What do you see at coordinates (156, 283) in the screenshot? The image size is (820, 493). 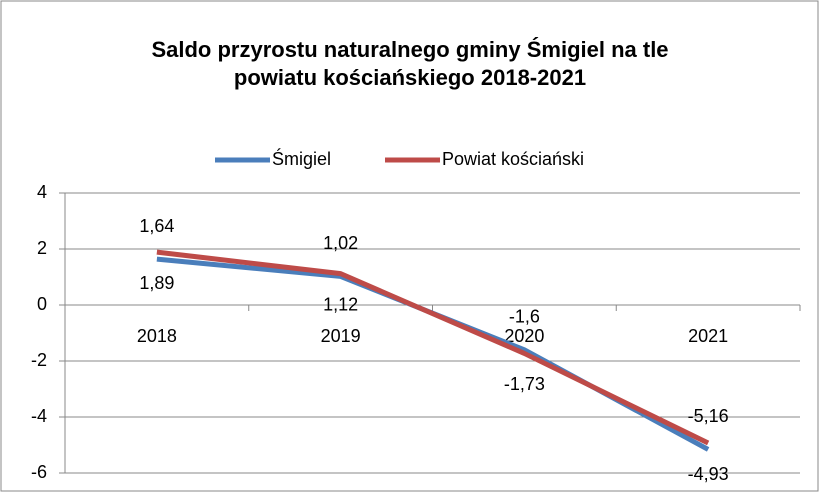 I see `data-label: 1,89` at bounding box center [156, 283].